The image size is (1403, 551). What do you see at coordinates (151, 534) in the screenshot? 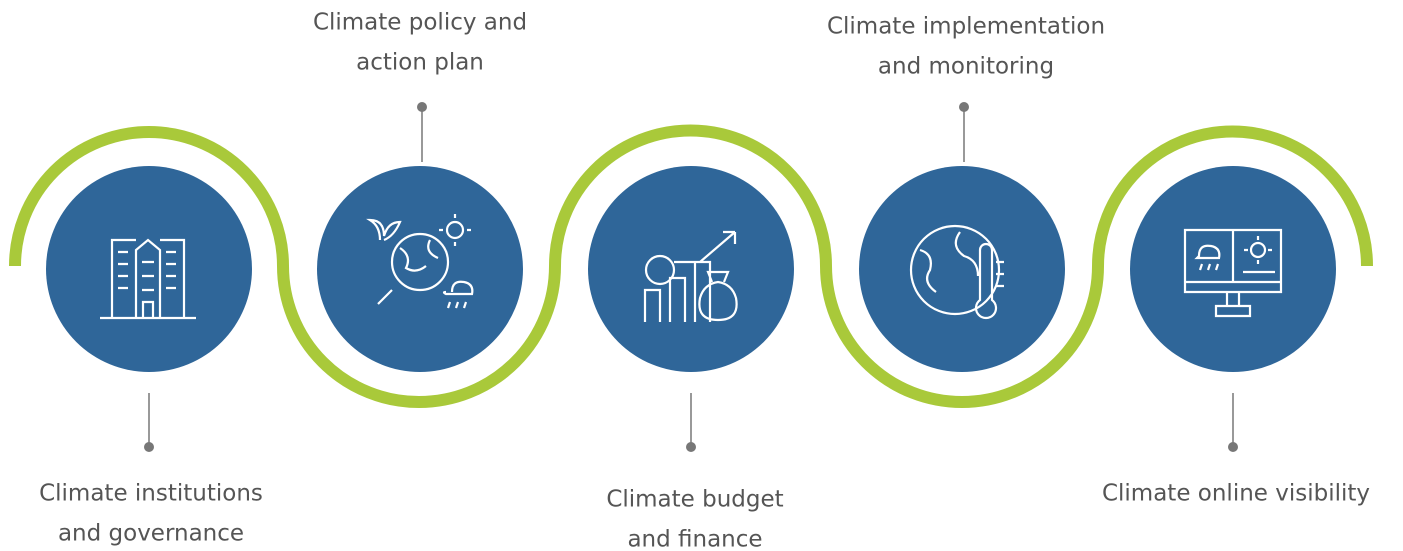
I see `step-label: and governance` at bounding box center [151, 534].